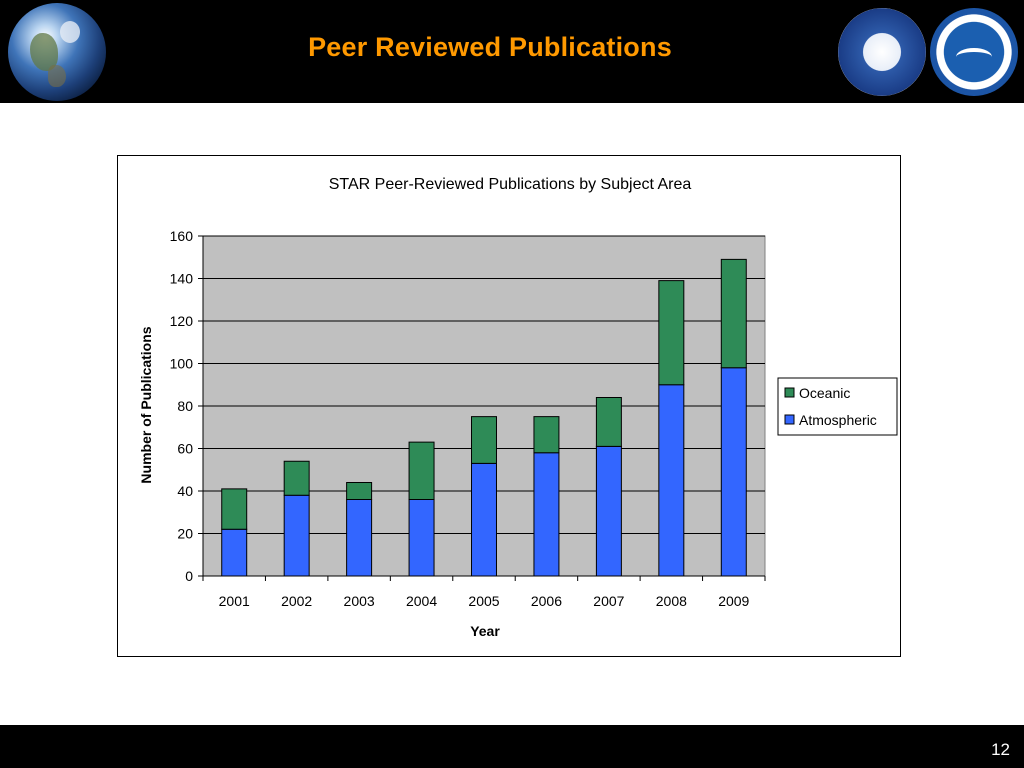 Image resolution: width=1024 pixels, height=768 pixels. What do you see at coordinates (733, 313) in the screenshot?
I see `bar-oceanic-2009` at bounding box center [733, 313].